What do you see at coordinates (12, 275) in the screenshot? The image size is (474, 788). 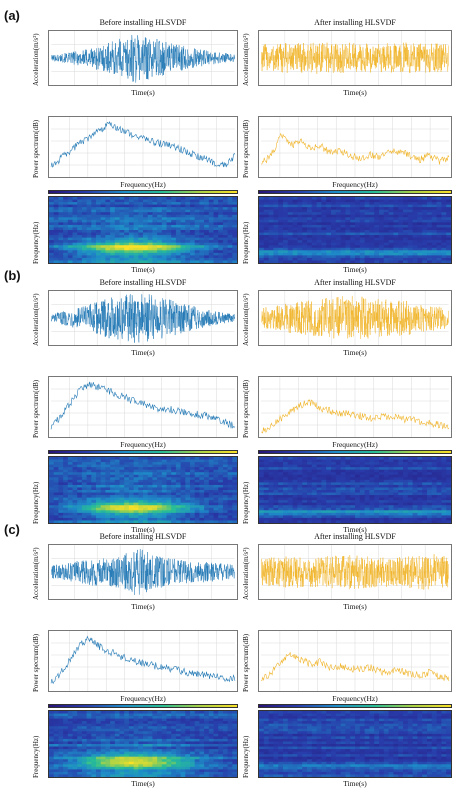 I see `panel-letter: (b)` at bounding box center [12, 275].